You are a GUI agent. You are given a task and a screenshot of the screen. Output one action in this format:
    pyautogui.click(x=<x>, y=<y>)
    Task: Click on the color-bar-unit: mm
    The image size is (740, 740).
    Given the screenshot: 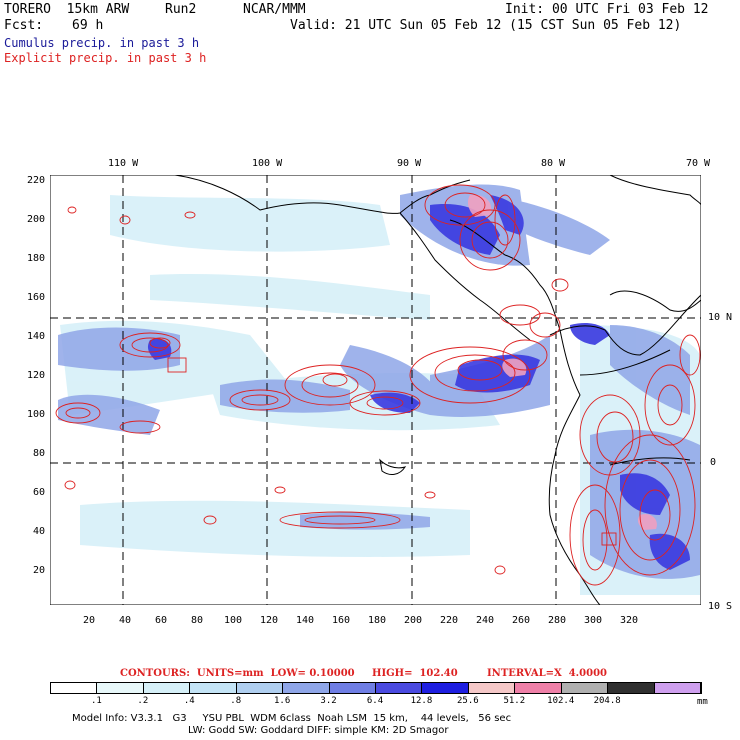 What is the action you would take?
    pyautogui.click(x=702, y=702)
    